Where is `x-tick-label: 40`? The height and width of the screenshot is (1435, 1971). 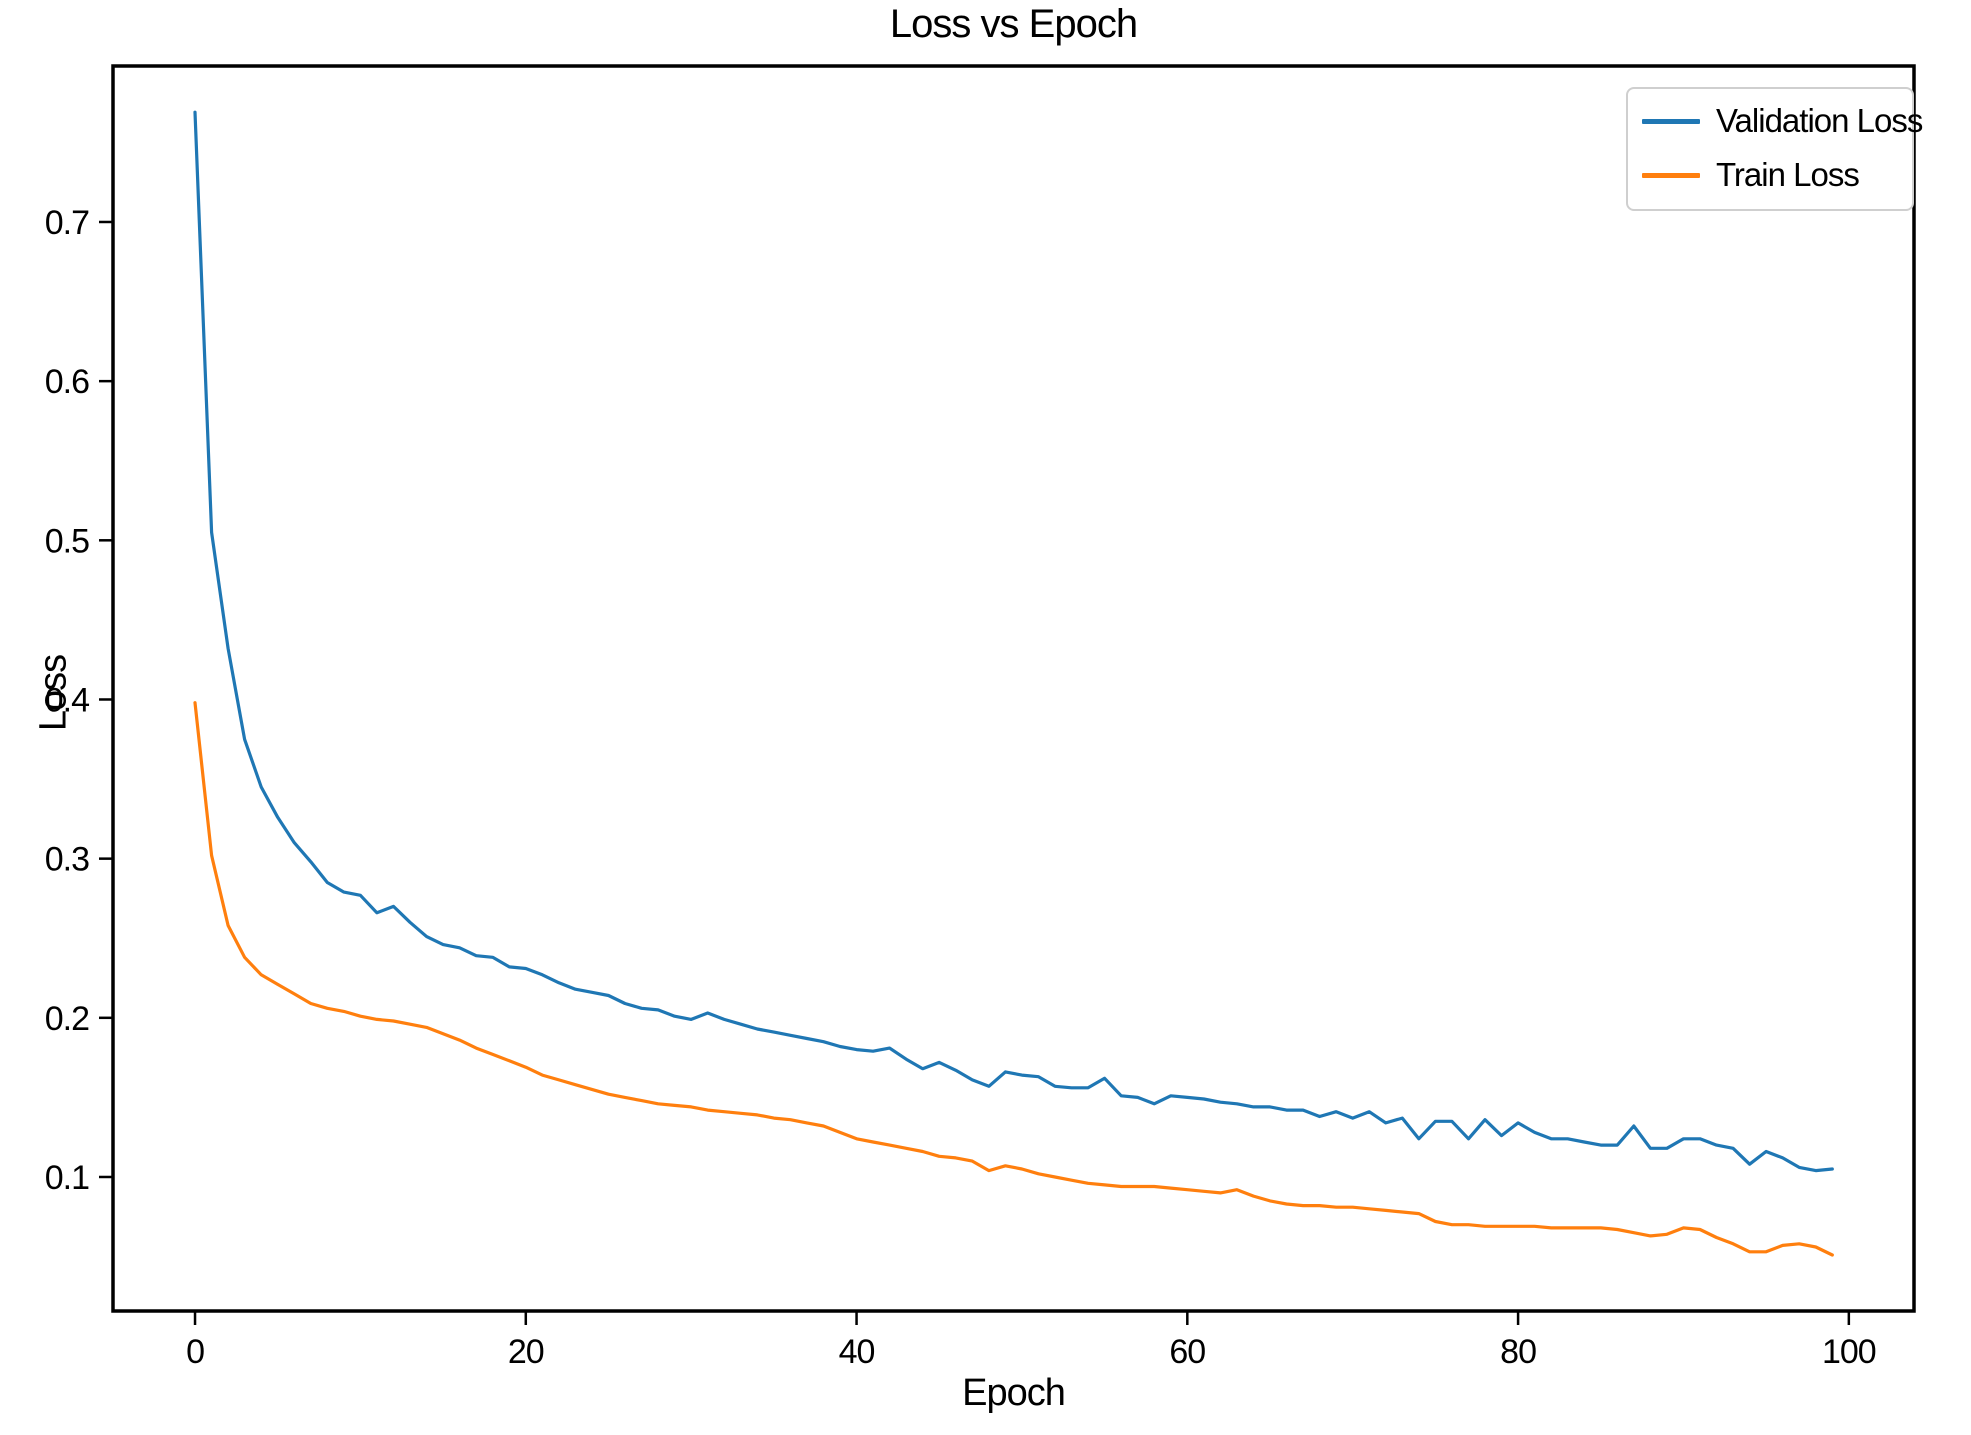 x-tick-label: 40 is located at coordinates (857, 1352).